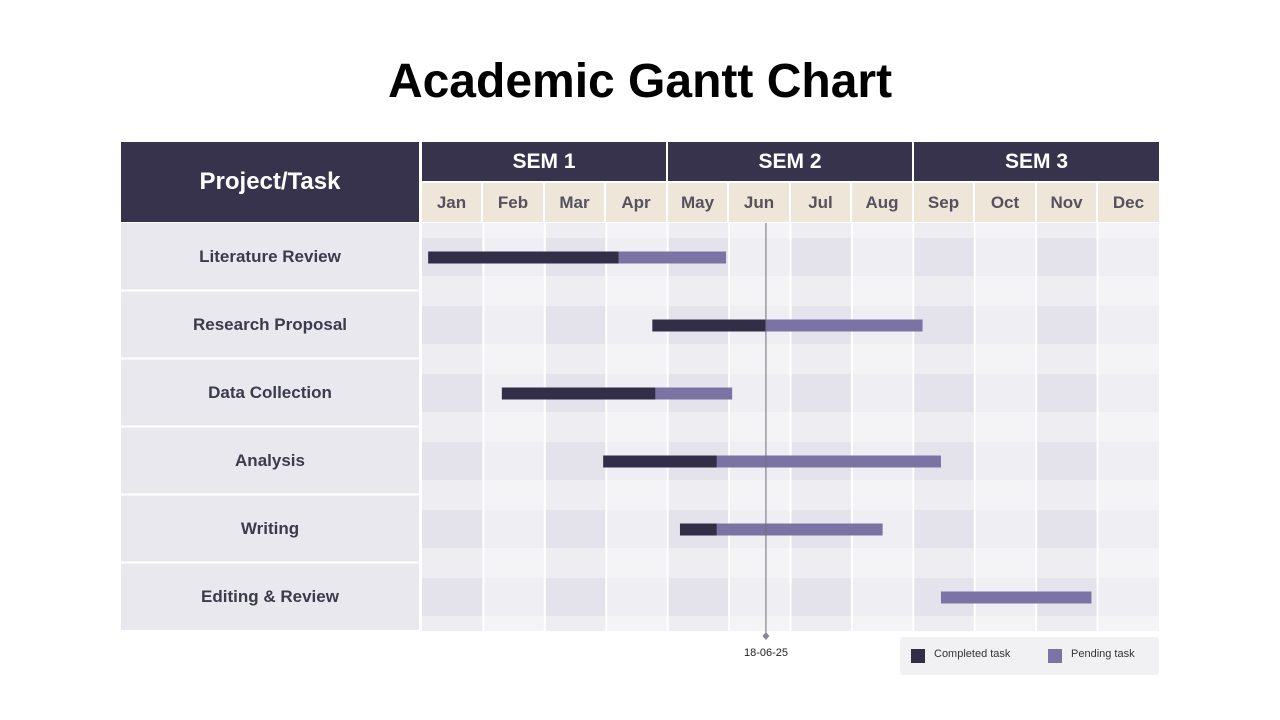  I want to click on task-label-literature-review: Literature Review, so click(270, 256).